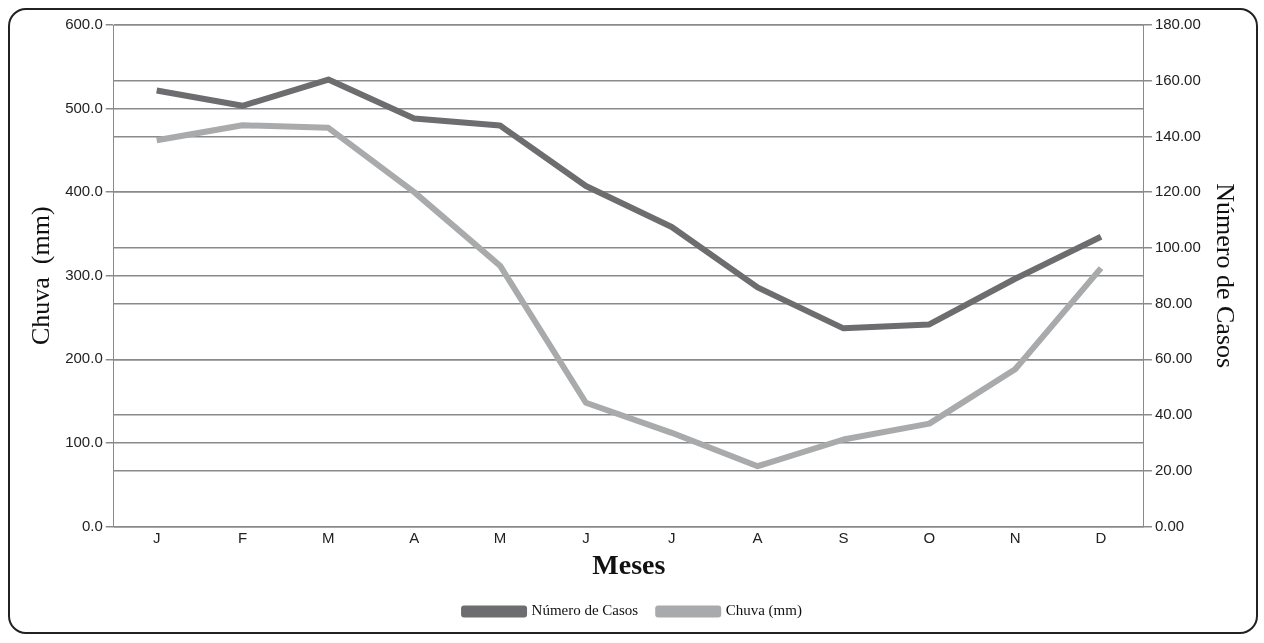  What do you see at coordinates (843, 537) in the screenshot?
I see `x-tick-label: S` at bounding box center [843, 537].